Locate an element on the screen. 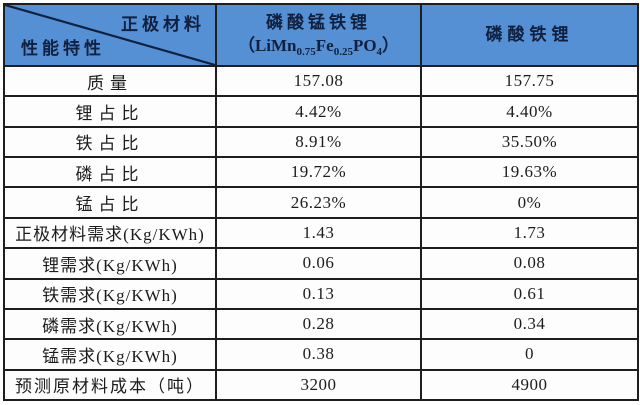 The image size is (640, 405). lmfp-value-cell: 157.08 is located at coordinates (318, 81).